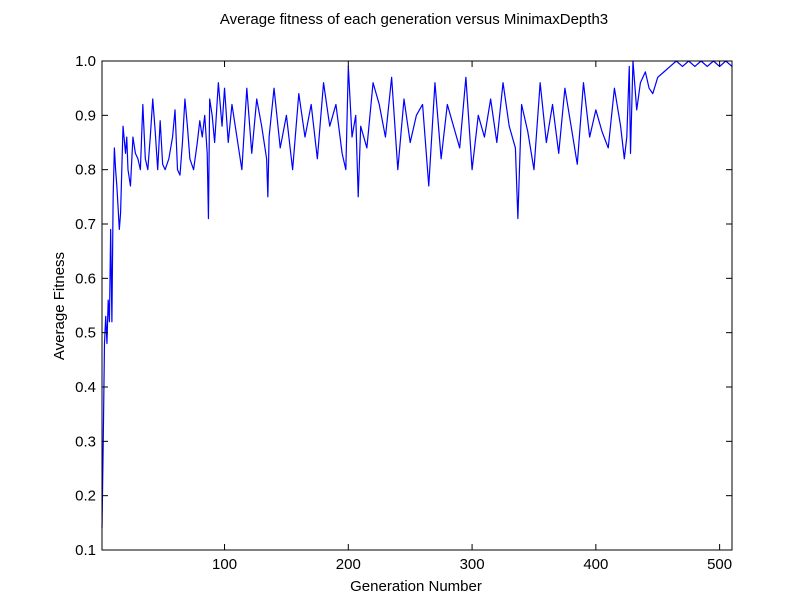  What do you see at coordinates (472, 564) in the screenshot?
I see `x-tick-label: 300` at bounding box center [472, 564].